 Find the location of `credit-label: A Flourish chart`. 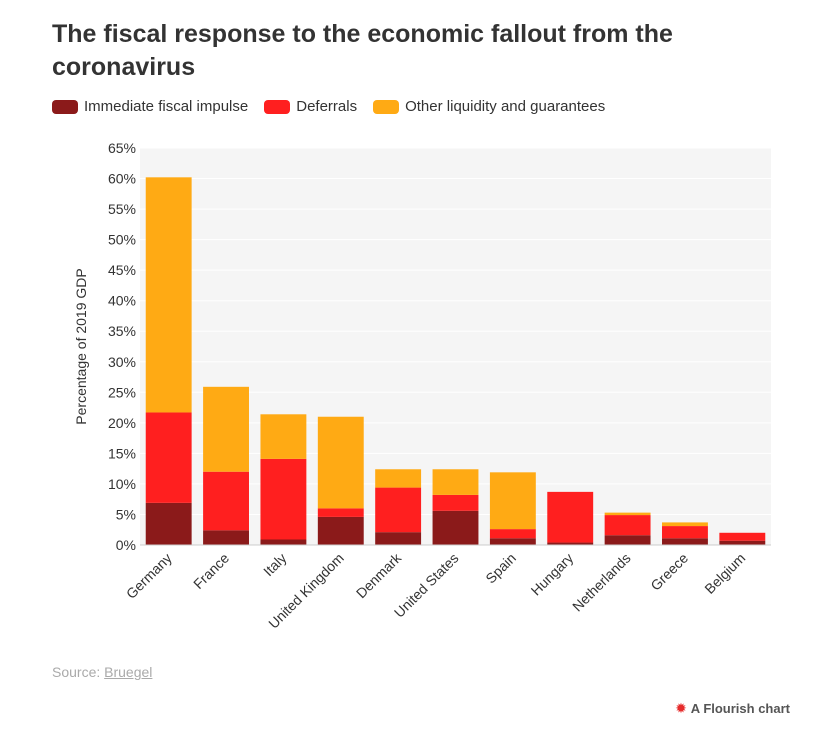

credit-label: A Flourish chart is located at coordinates (740, 708).